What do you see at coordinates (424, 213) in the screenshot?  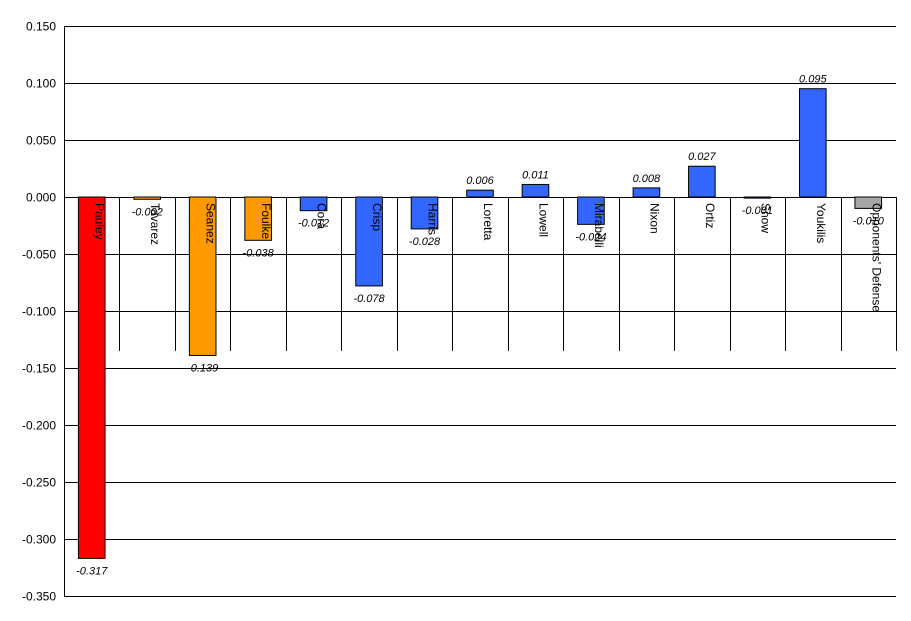 I see `bar-harris` at bounding box center [424, 213].